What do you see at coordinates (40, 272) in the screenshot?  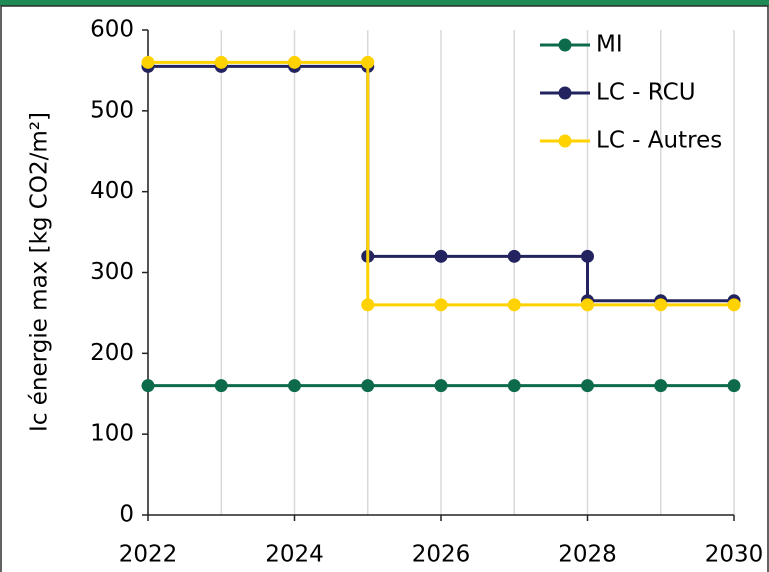 I see `y-axis-label: Ic énergie max [kg CO2/m²]` at bounding box center [40, 272].